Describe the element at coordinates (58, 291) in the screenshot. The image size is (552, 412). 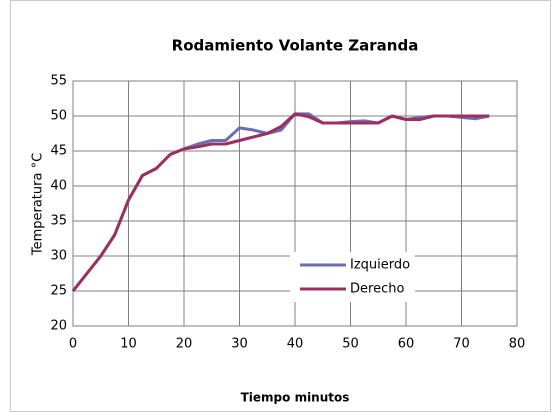
I see `y-tick-label: 25` at that location.